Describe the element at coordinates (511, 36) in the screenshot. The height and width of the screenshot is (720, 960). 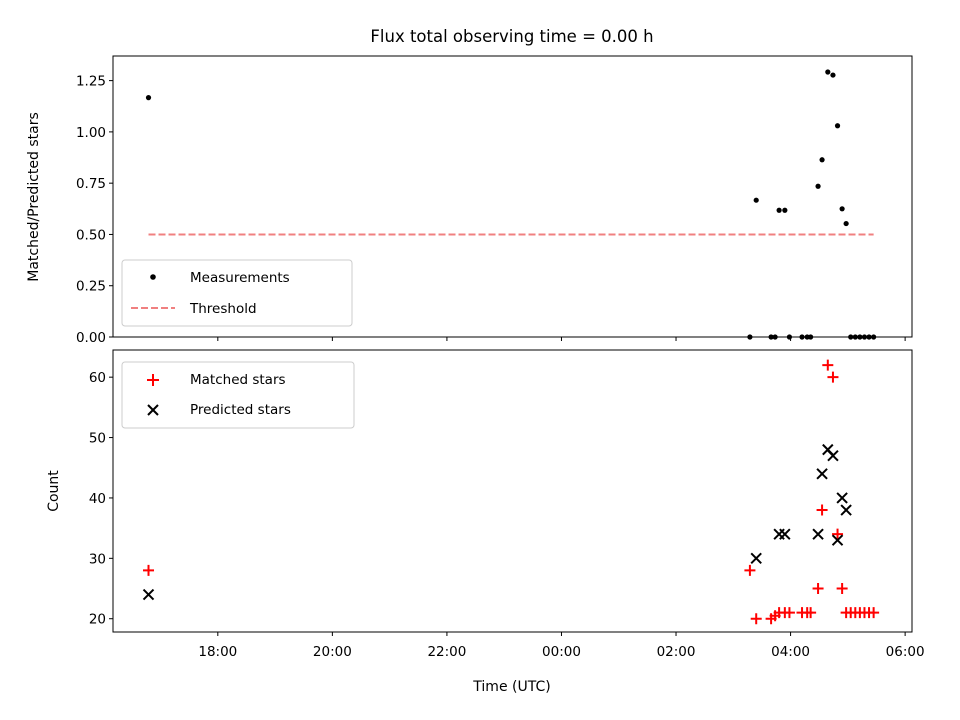
I see `top-title: Flux total observing time = 0.00 h` at that location.